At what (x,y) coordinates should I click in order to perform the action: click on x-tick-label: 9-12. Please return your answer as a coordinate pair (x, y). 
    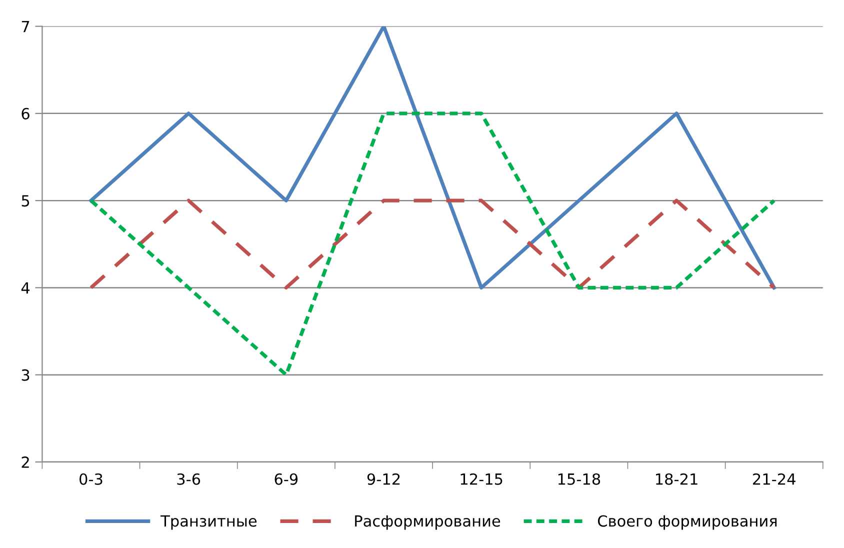
    Looking at the image, I should click on (383, 479).